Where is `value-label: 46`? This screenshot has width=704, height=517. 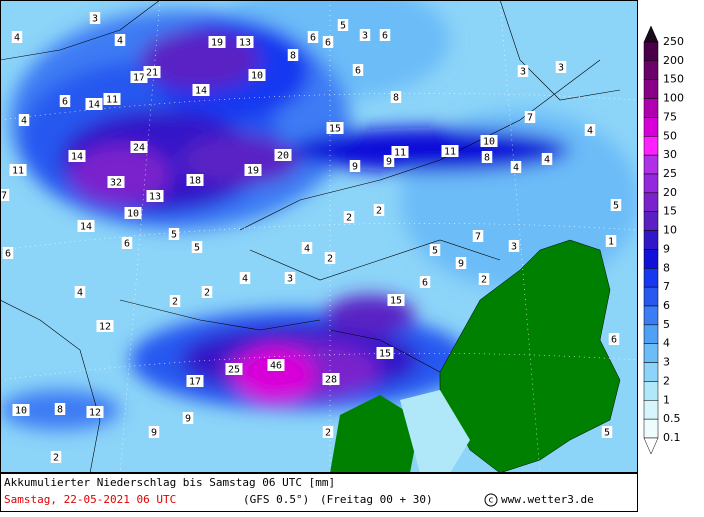 value-label: 46 is located at coordinates (276, 366).